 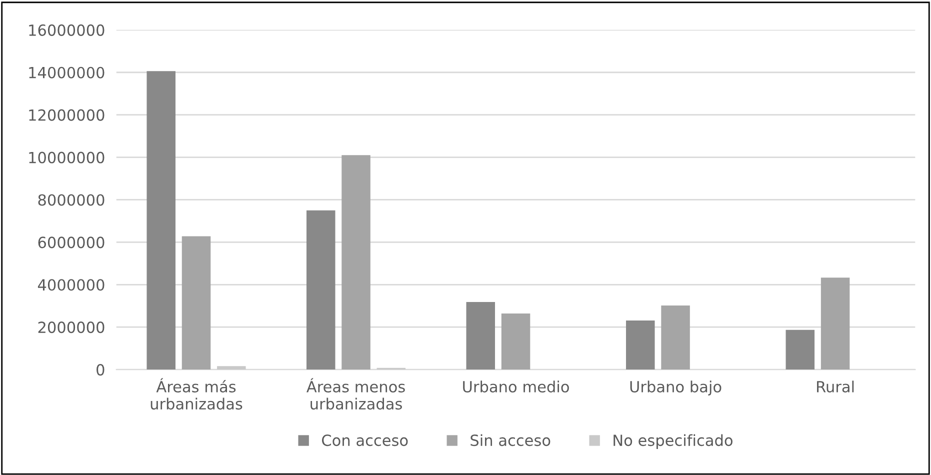 What do you see at coordinates (196, 394) in the screenshot?
I see `x-tick-label: Áreas más urbanizadas` at bounding box center [196, 394].